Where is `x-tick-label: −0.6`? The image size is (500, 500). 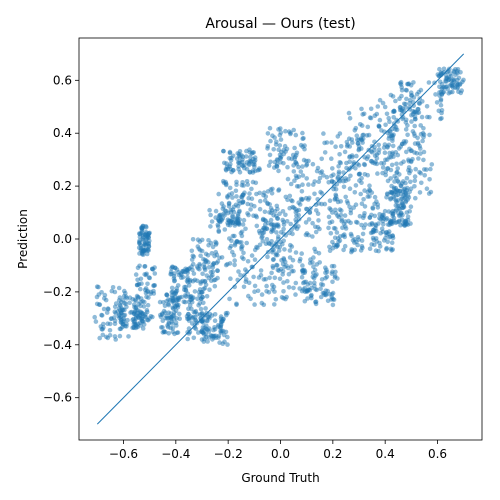
x-tick-label: −0.6 is located at coordinates (123, 454).